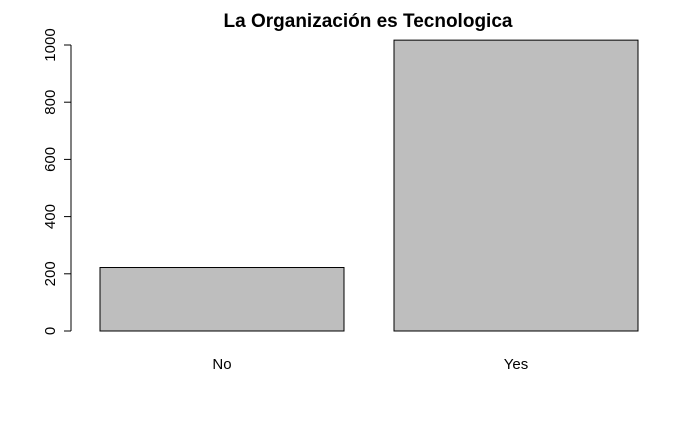 The width and height of the screenshot is (700, 432). Describe the element at coordinates (370, 364) in the screenshot. I see `x-axis-labels: No Yes` at that location.